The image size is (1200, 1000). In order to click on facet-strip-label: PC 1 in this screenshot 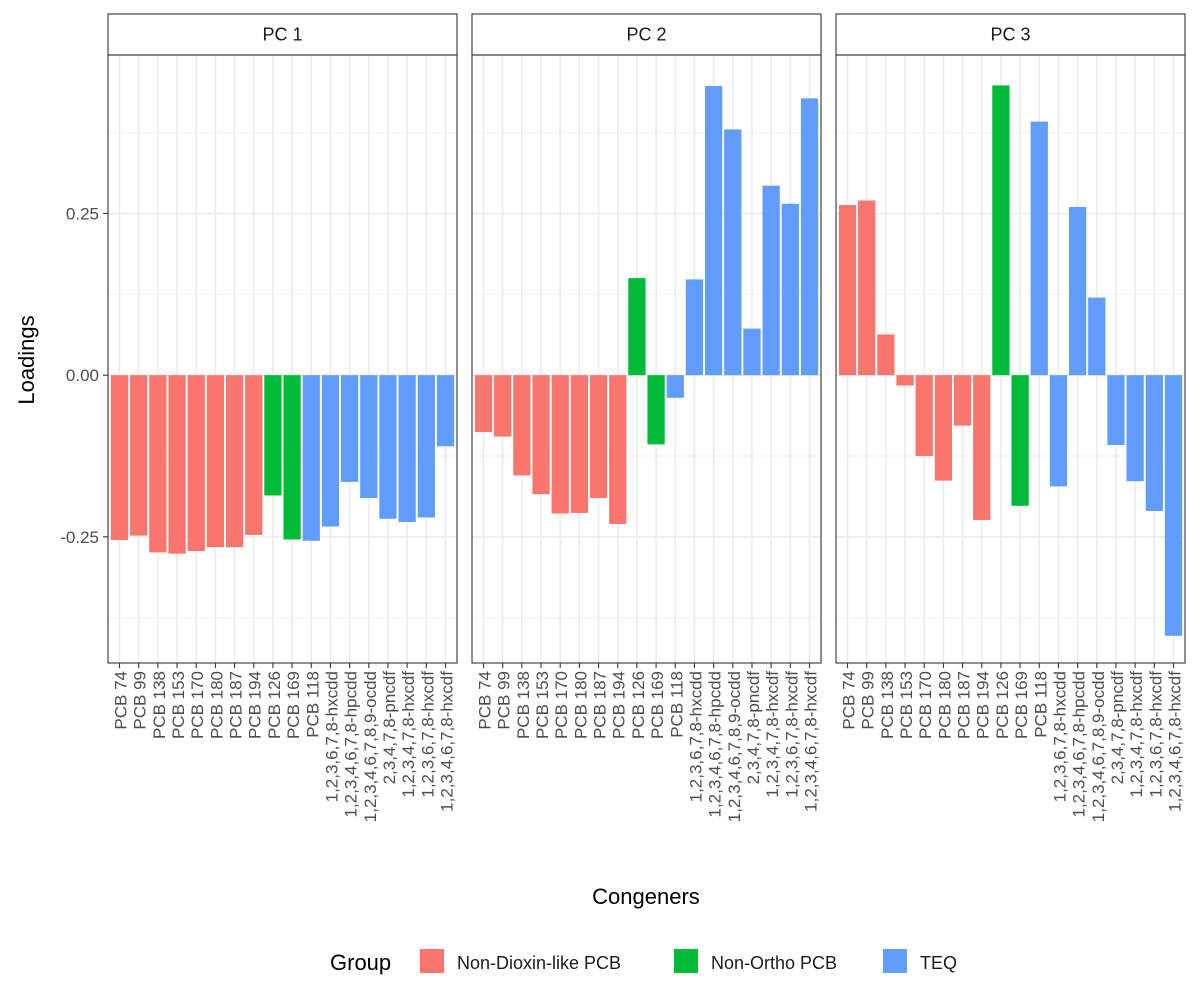, I will do `click(282, 35)`.